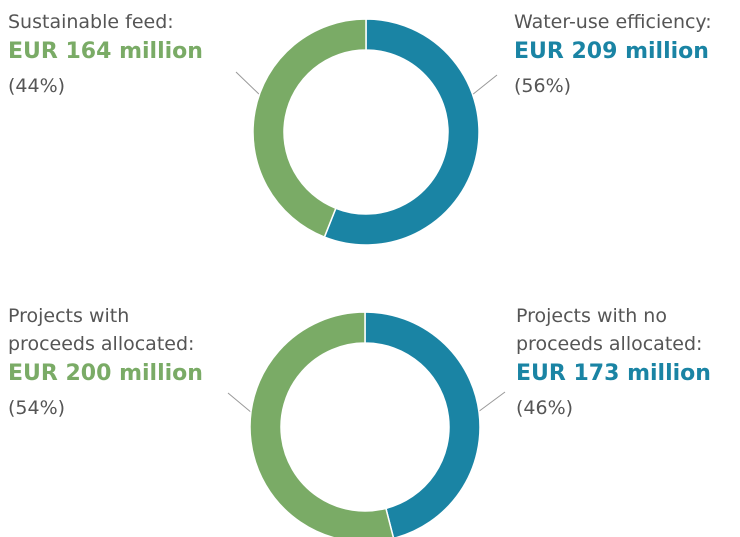 This screenshot has width=740, height=537. Describe the element at coordinates (545, 408) in the screenshot. I see `percent-label: (46%)` at that location.